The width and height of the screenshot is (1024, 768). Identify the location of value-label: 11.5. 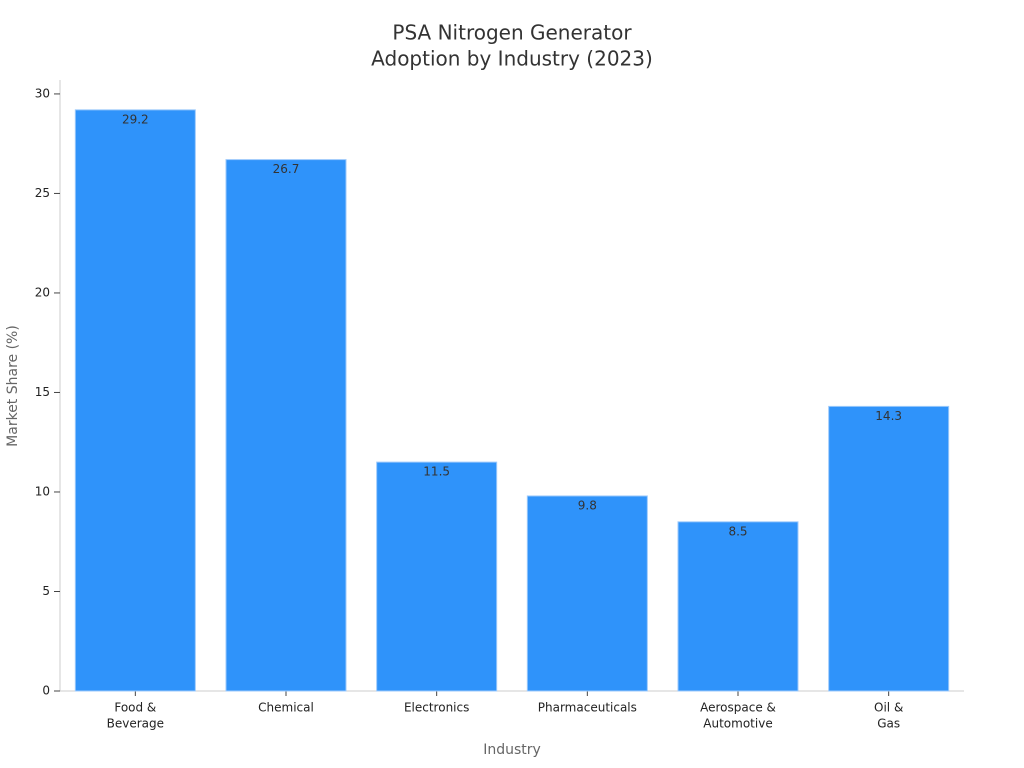
(436, 472).